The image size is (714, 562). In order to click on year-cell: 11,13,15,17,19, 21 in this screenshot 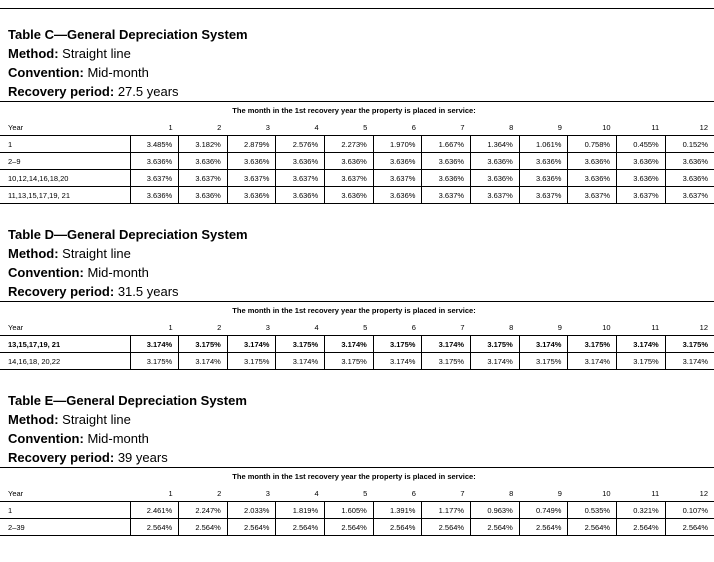, I will do `click(65, 195)`.